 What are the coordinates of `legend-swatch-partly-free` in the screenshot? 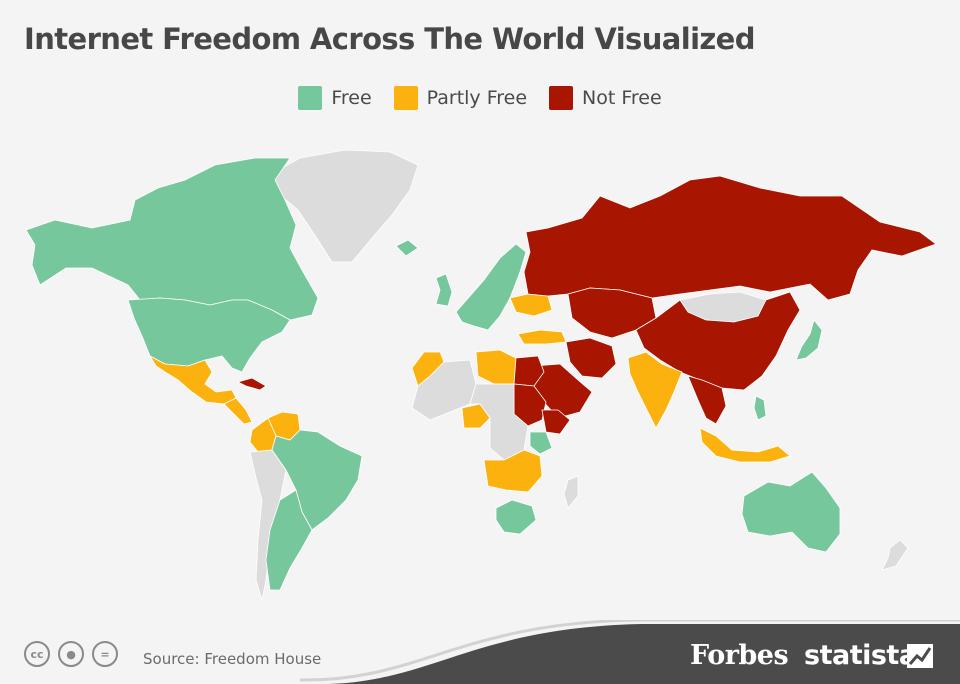 It's located at (405, 98).